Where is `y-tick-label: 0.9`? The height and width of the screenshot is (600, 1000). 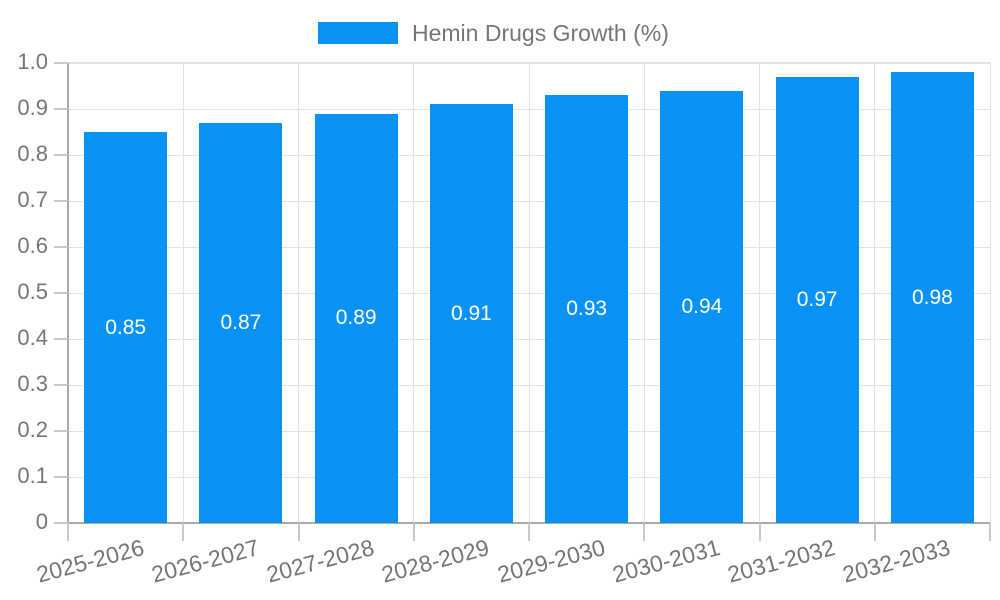
y-tick-label: 0.9 is located at coordinates (32, 107).